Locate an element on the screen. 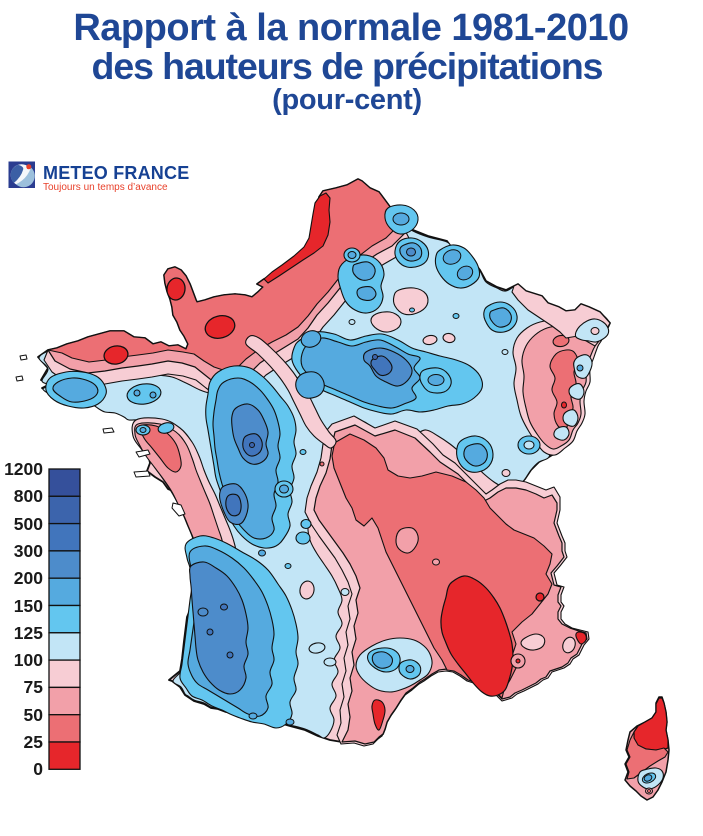 Image resolution: width=703 pixels, height=836 pixels. svg-text: 100 is located at coordinates (28, 660).